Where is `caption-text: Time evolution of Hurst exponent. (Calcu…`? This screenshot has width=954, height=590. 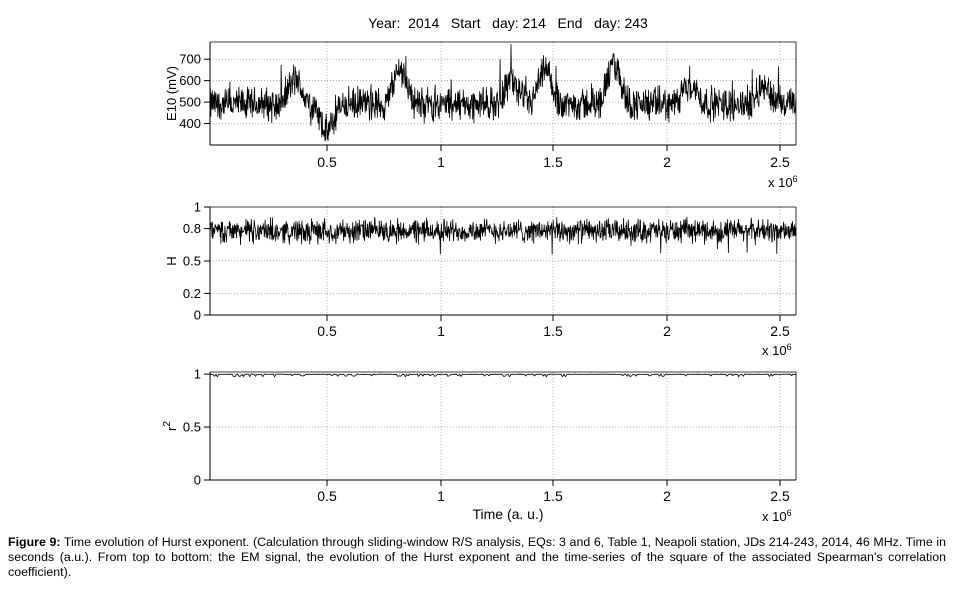 caption-text: Time evolution of Hurst exponent. (Calcu… is located at coordinates (477, 557).